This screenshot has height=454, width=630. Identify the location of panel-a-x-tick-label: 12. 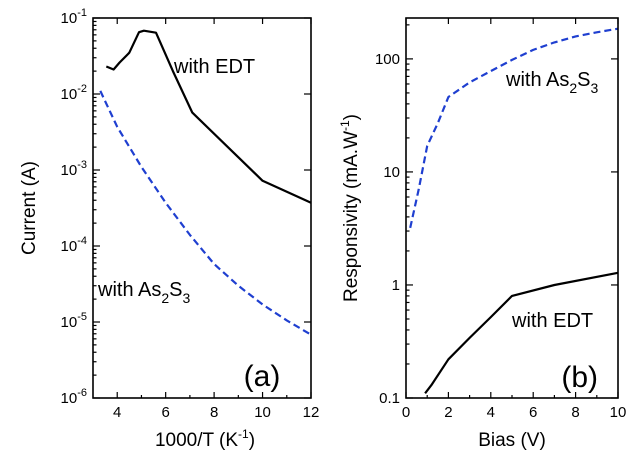
(311, 412).